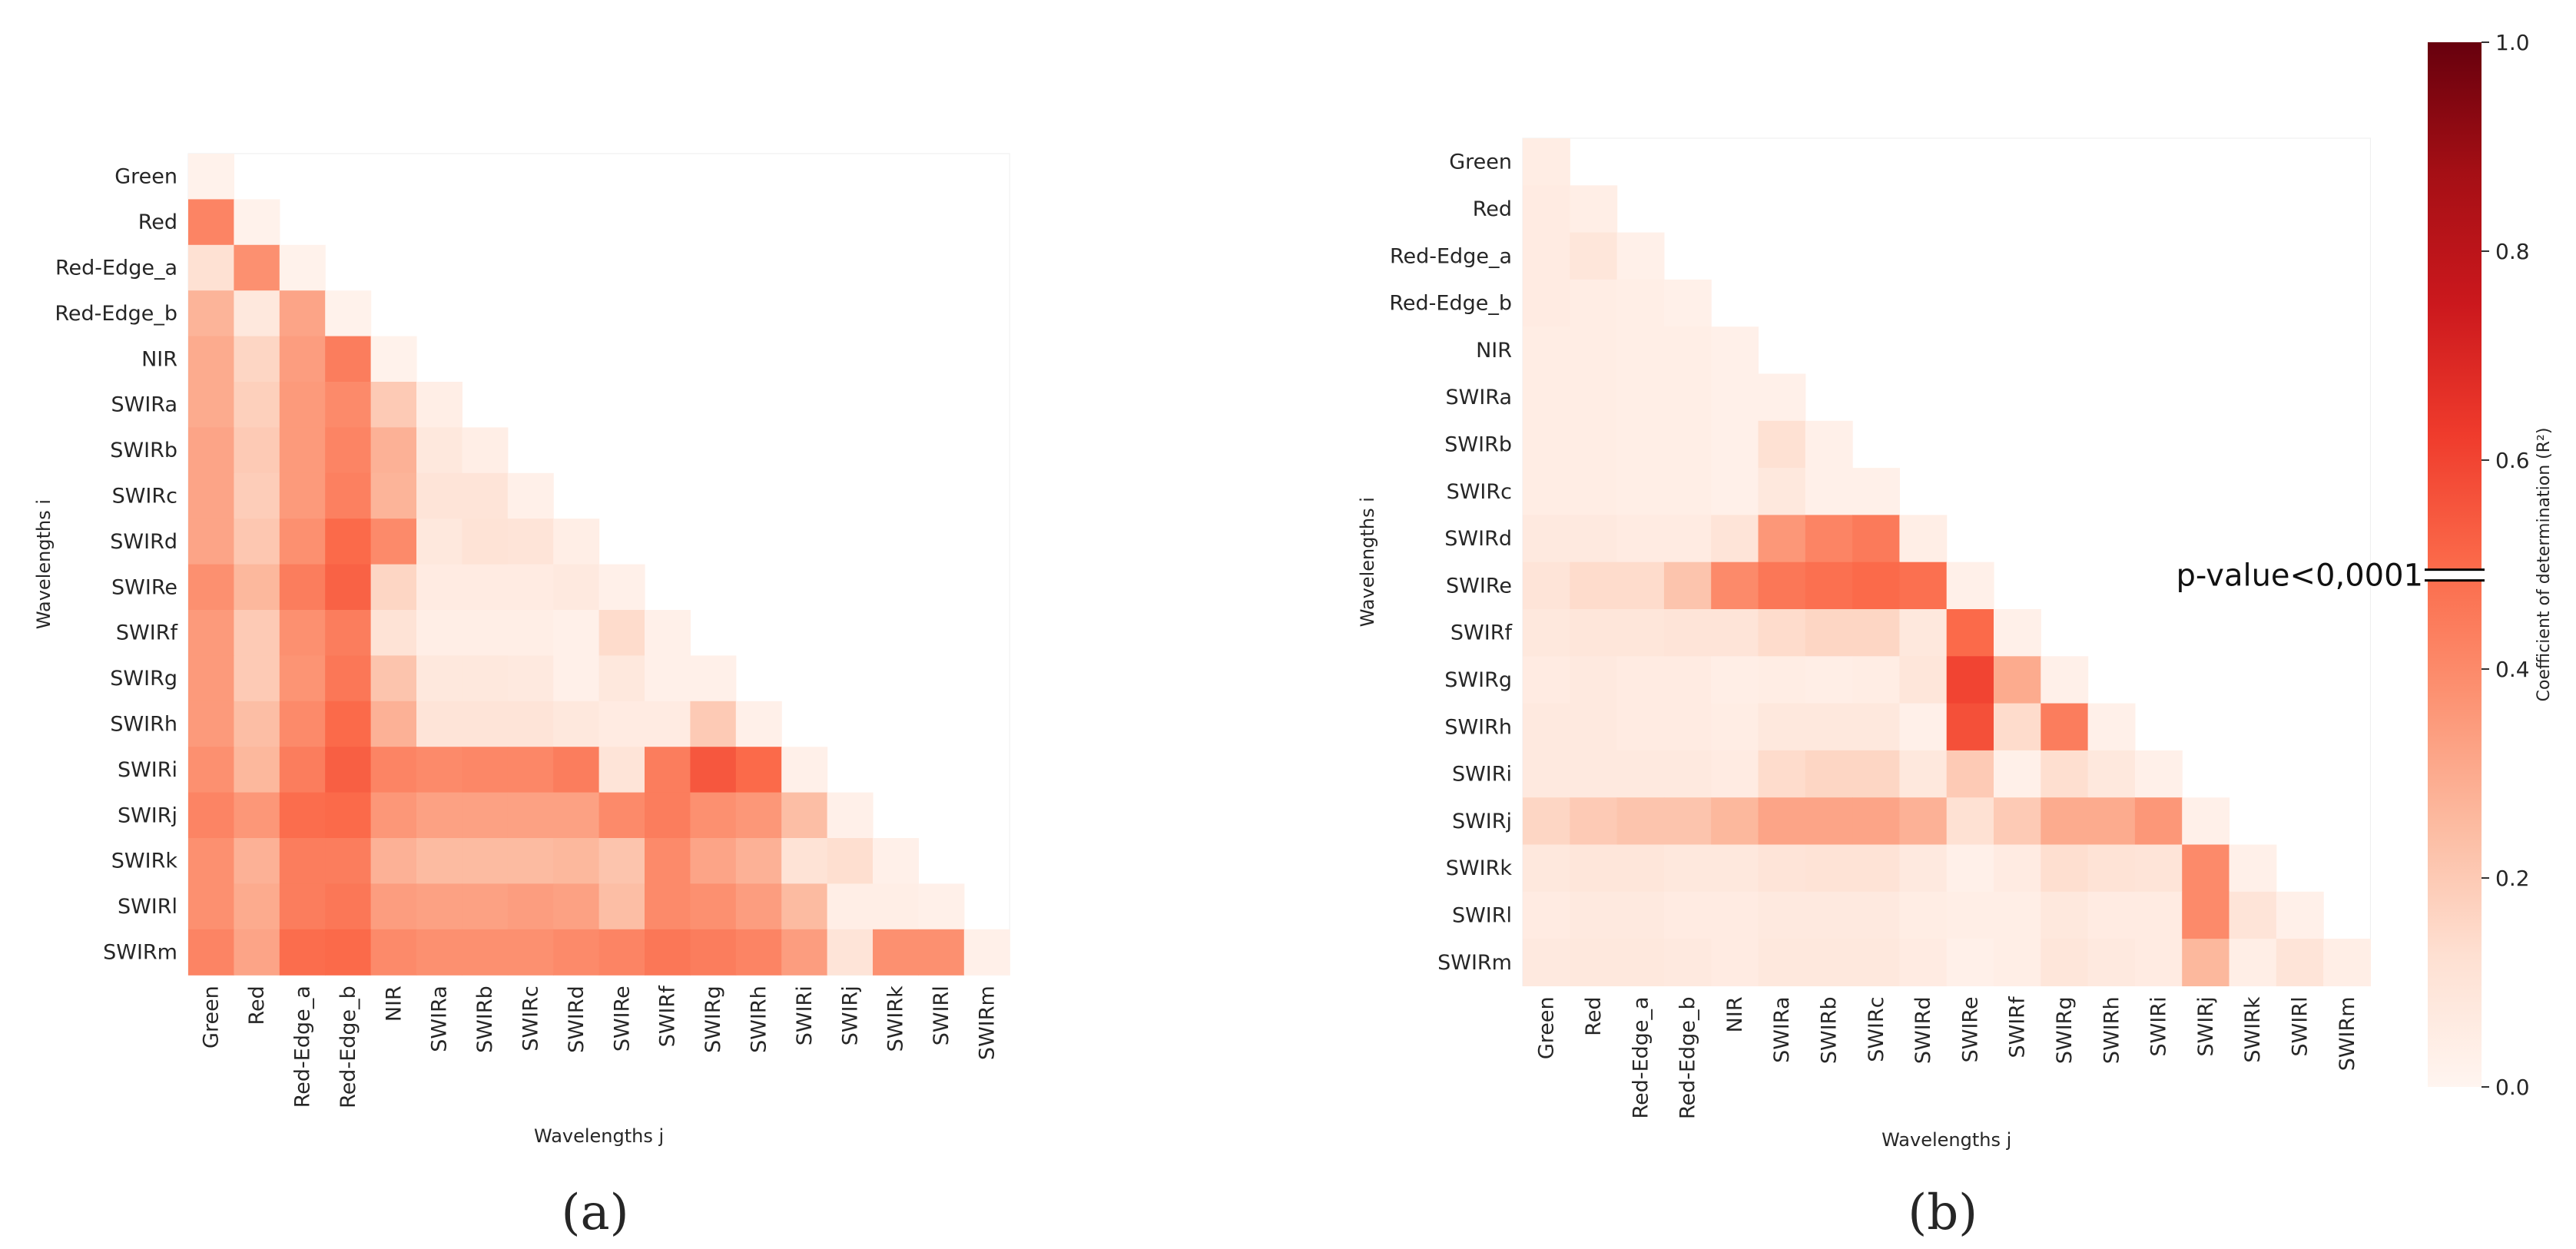  What do you see at coordinates (1687, 350) in the screenshot?
I see `heatmap-b-cell-NIR-Red-Edge_b` at bounding box center [1687, 350].